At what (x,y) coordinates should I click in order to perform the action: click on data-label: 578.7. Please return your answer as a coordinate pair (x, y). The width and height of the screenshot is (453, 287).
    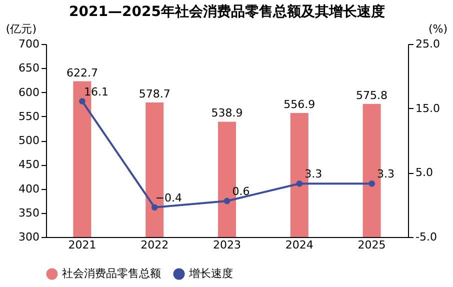
    Looking at the image, I should click on (154, 94).